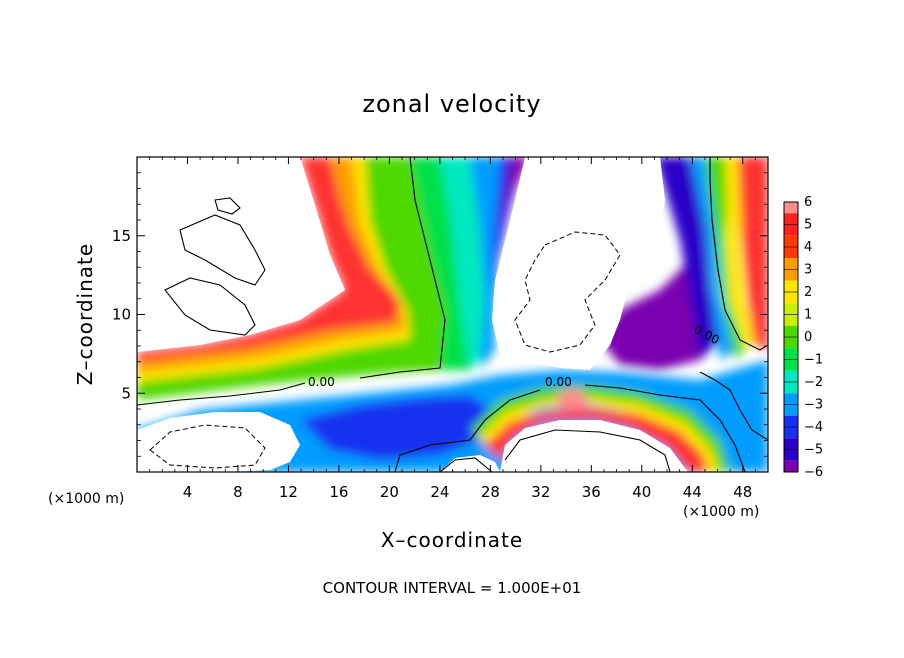 The width and height of the screenshot is (904, 658). I want to click on field-region-navy-column, so click(508, 228).